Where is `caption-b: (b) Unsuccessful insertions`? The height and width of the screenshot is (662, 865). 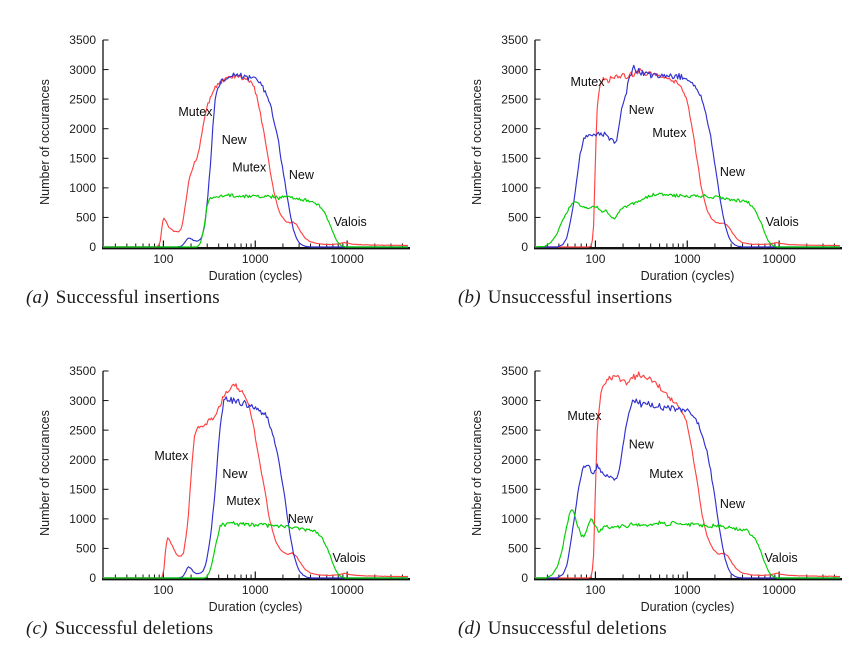 caption-b: (b) Unsuccessful insertions is located at coordinates (565, 298).